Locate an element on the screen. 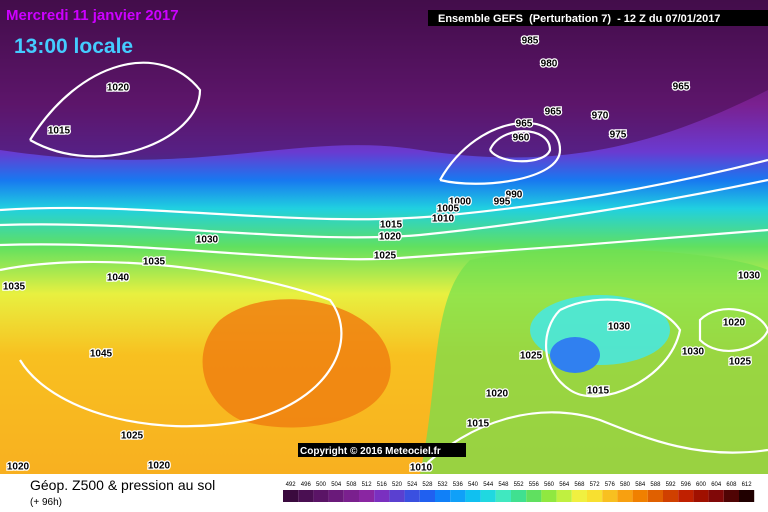  legend-label: 560 is located at coordinates (549, 485).